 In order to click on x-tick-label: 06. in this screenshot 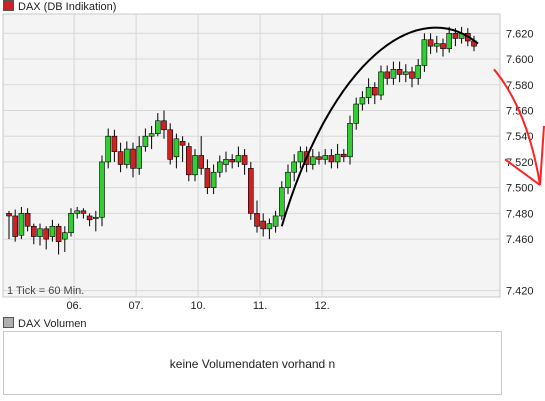, I will do `click(73, 306)`.